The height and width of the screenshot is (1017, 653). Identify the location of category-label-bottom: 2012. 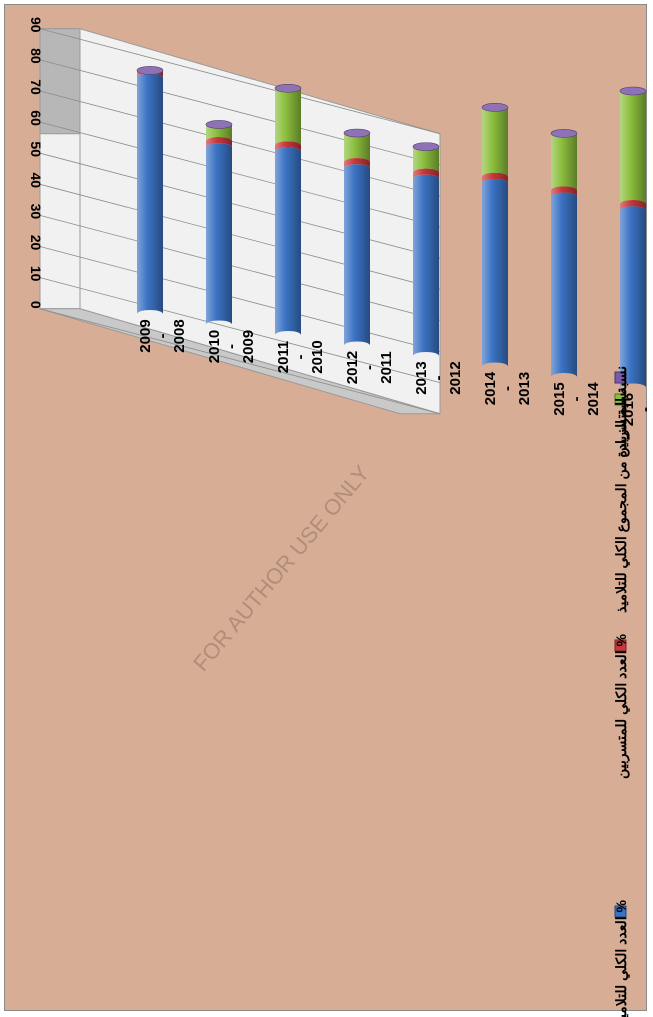
(455, 377).